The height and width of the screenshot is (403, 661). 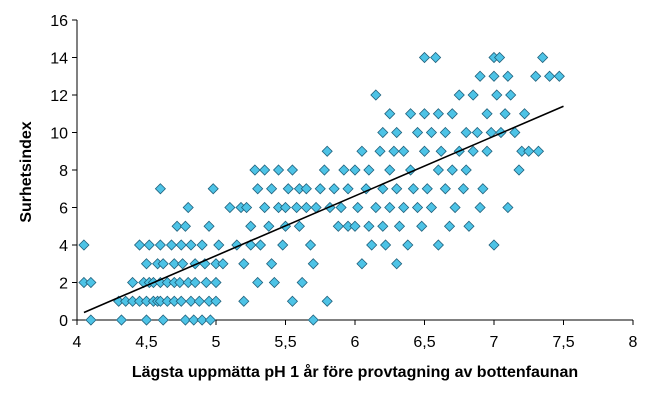 I want to click on y-tick-label: 2, so click(x=63, y=284).